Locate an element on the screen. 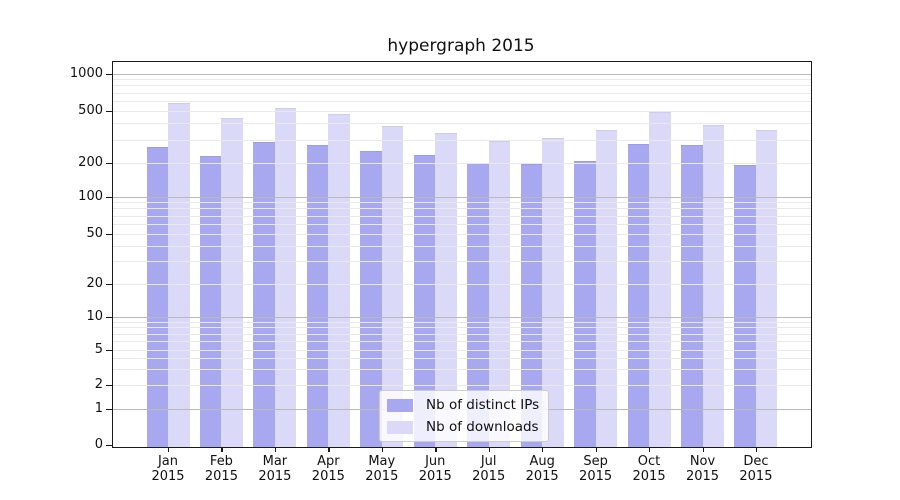  x-tick-label-line: Feb is located at coordinates (221, 461).